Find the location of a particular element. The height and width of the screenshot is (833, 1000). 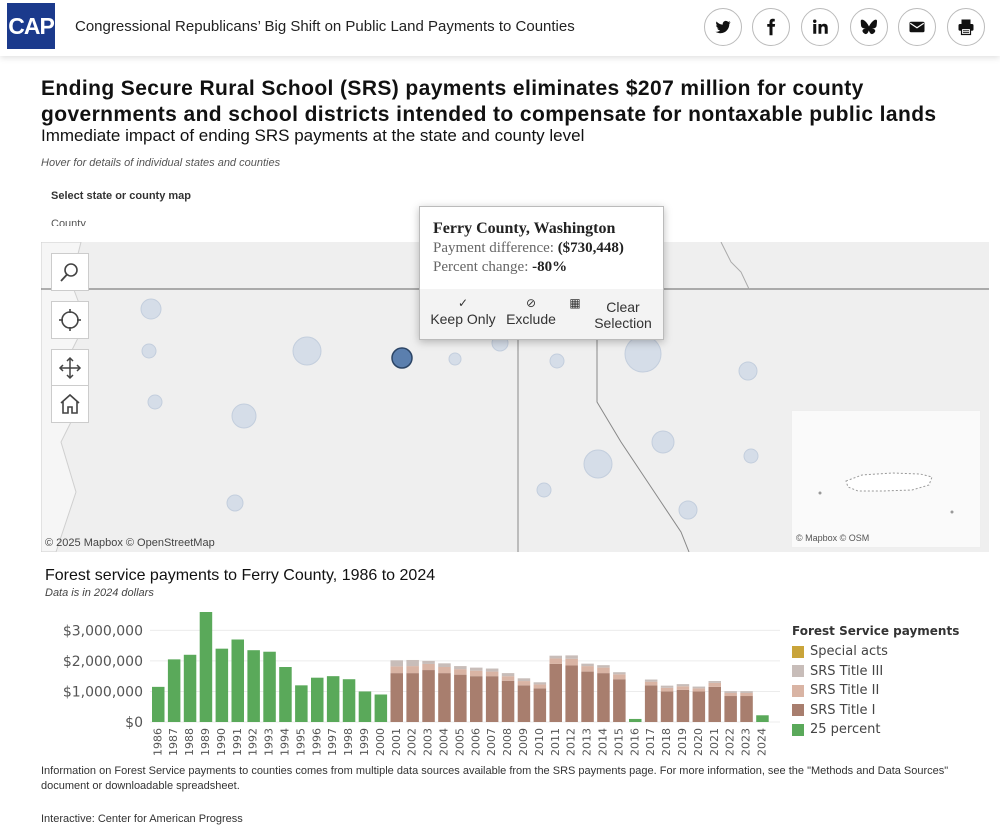

map-selector-dropdown: County is located at coordinates (68, 222).